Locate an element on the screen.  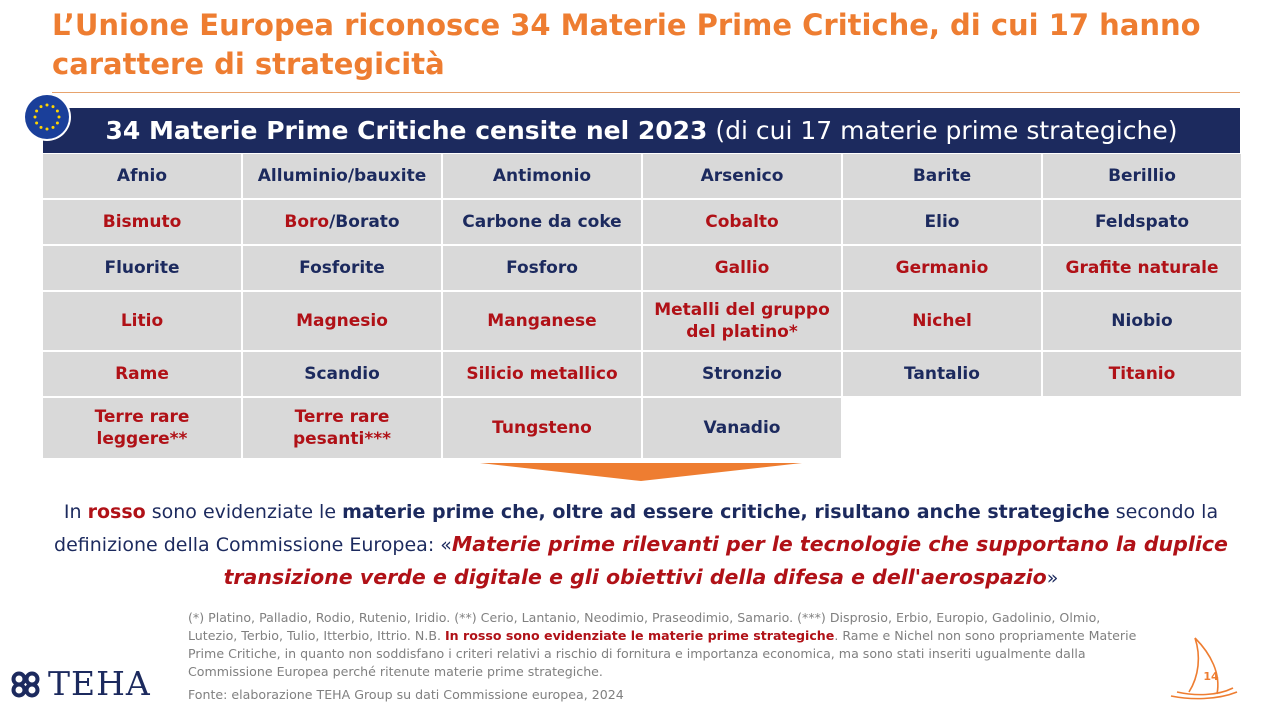
material-cell: Gallio is located at coordinates (742, 268).